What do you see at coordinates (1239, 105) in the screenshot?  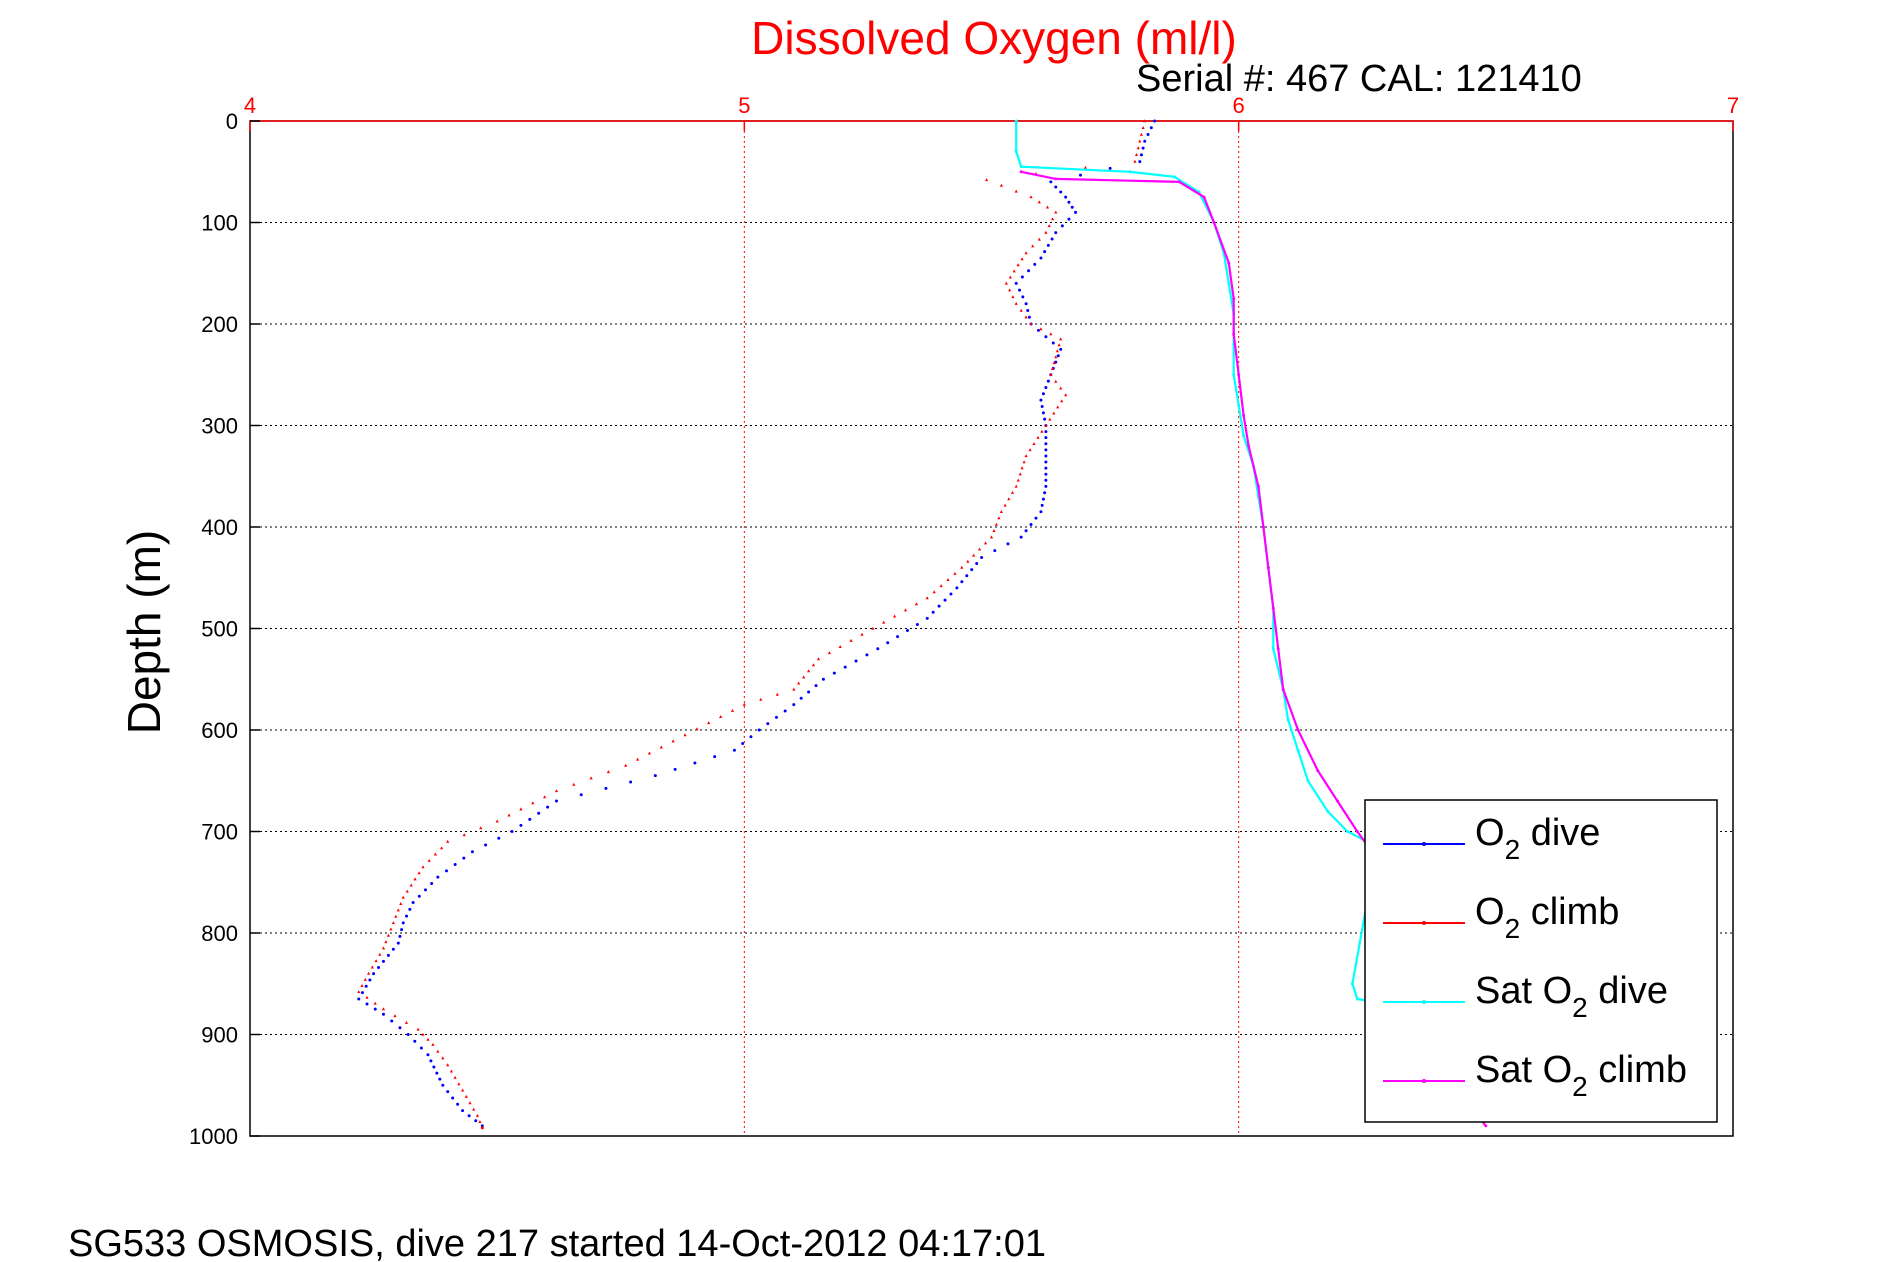 I see `x-tick-label: 6` at bounding box center [1239, 105].